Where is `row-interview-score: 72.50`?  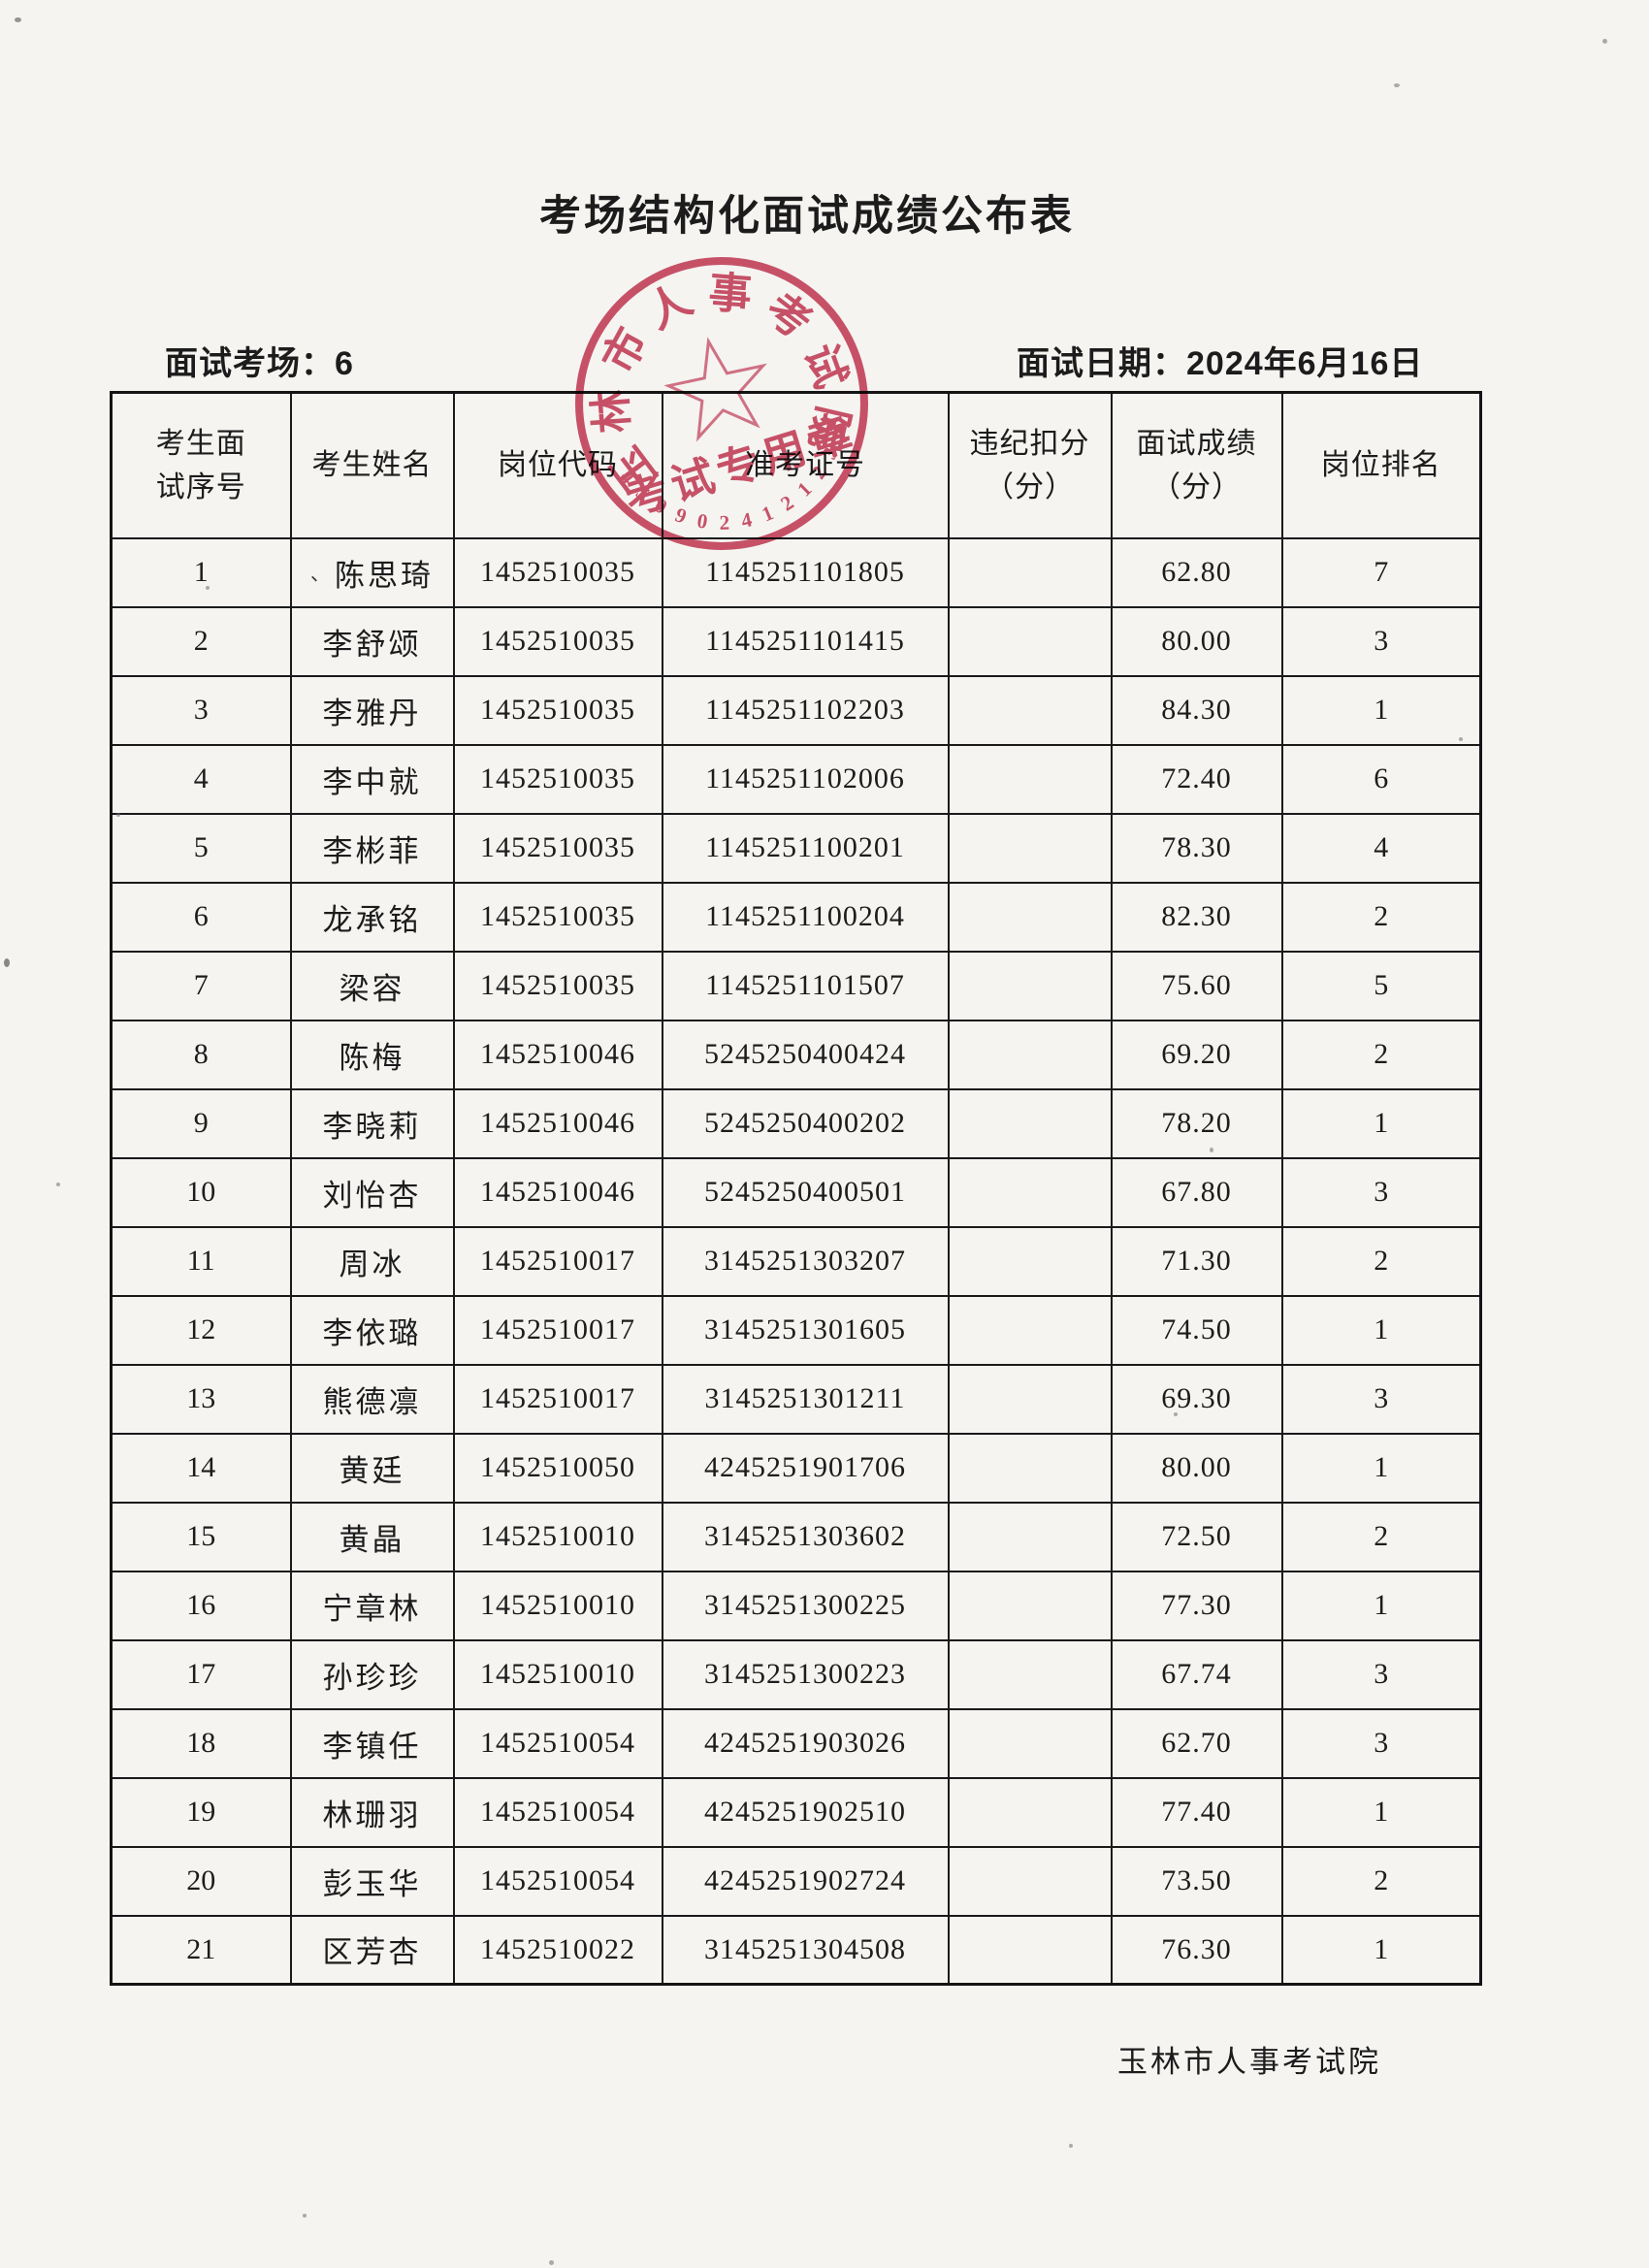 row-interview-score: 72.50 is located at coordinates (1196, 1536).